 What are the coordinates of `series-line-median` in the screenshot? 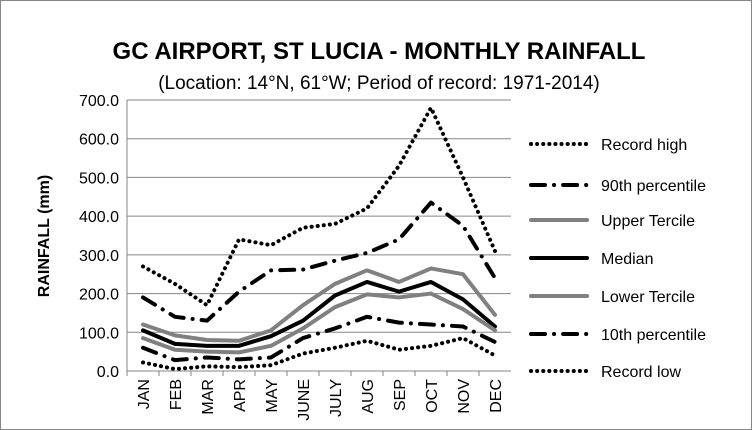 It's located at (319, 313).